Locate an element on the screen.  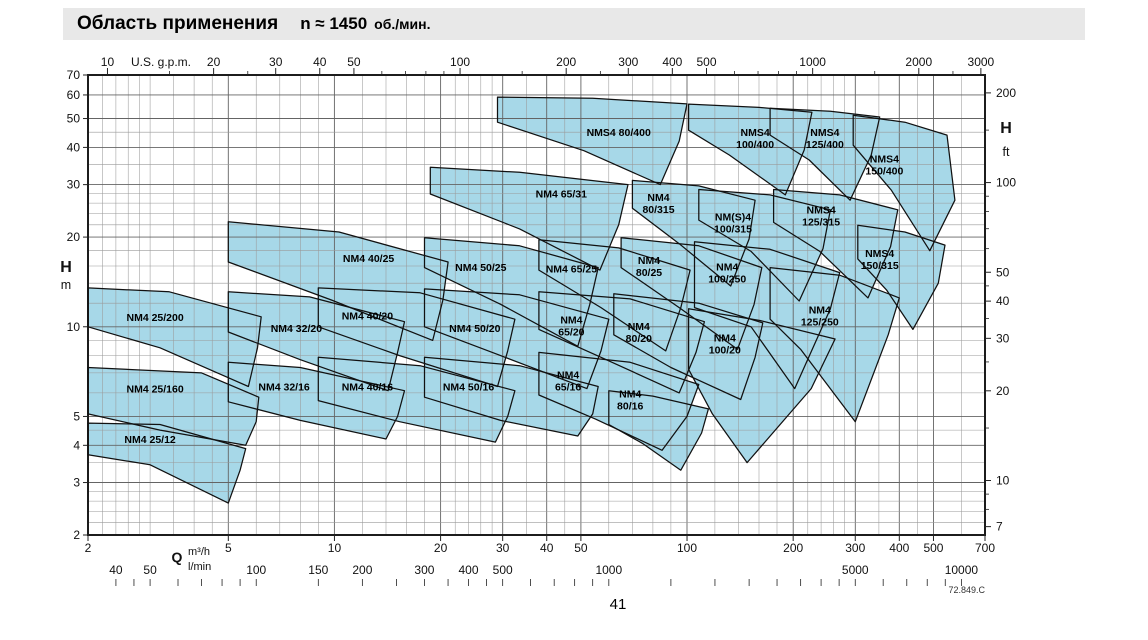
right-axis-tick-label: 100 is located at coordinates (1006, 183).